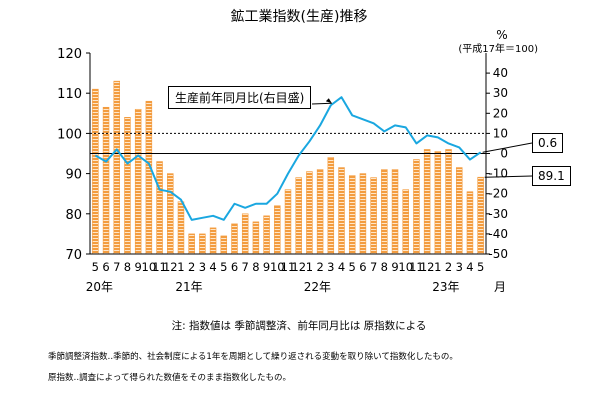  Describe the element at coordinates (498, 49) in the screenshot. I see `base-year-note: (平成17年＝100)` at that location.